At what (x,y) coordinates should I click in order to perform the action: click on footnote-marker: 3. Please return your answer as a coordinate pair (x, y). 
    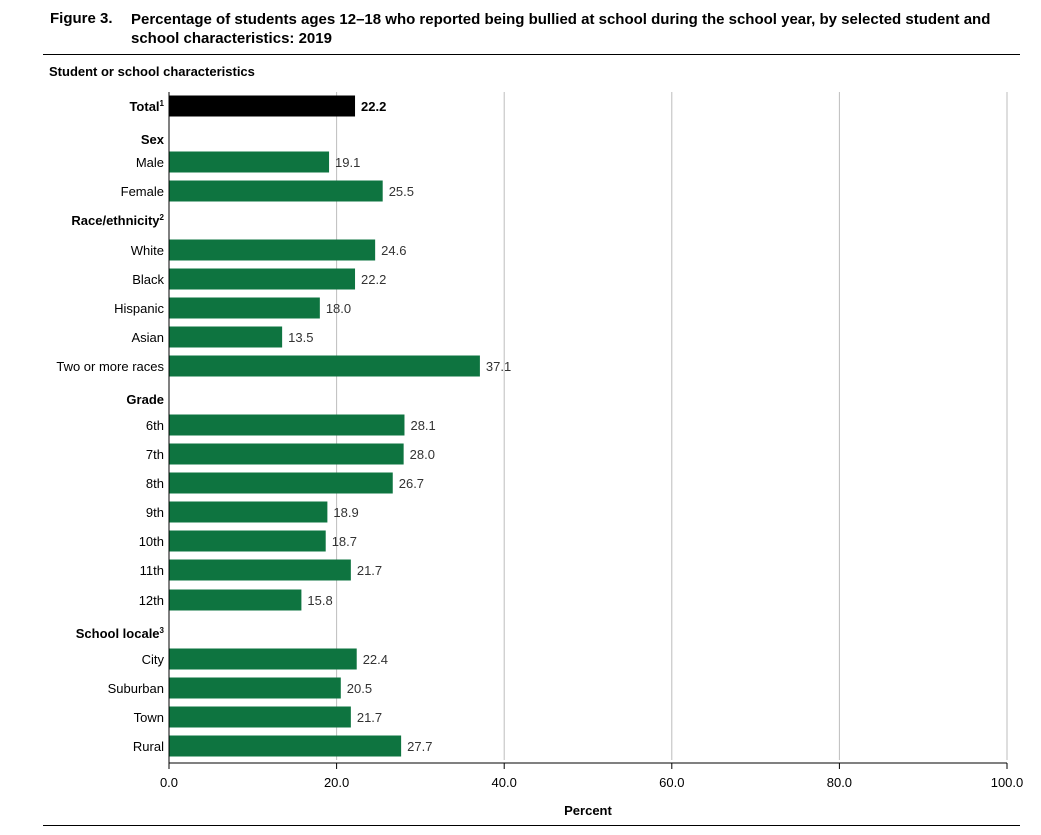
    Looking at the image, I should click on (162, 630).